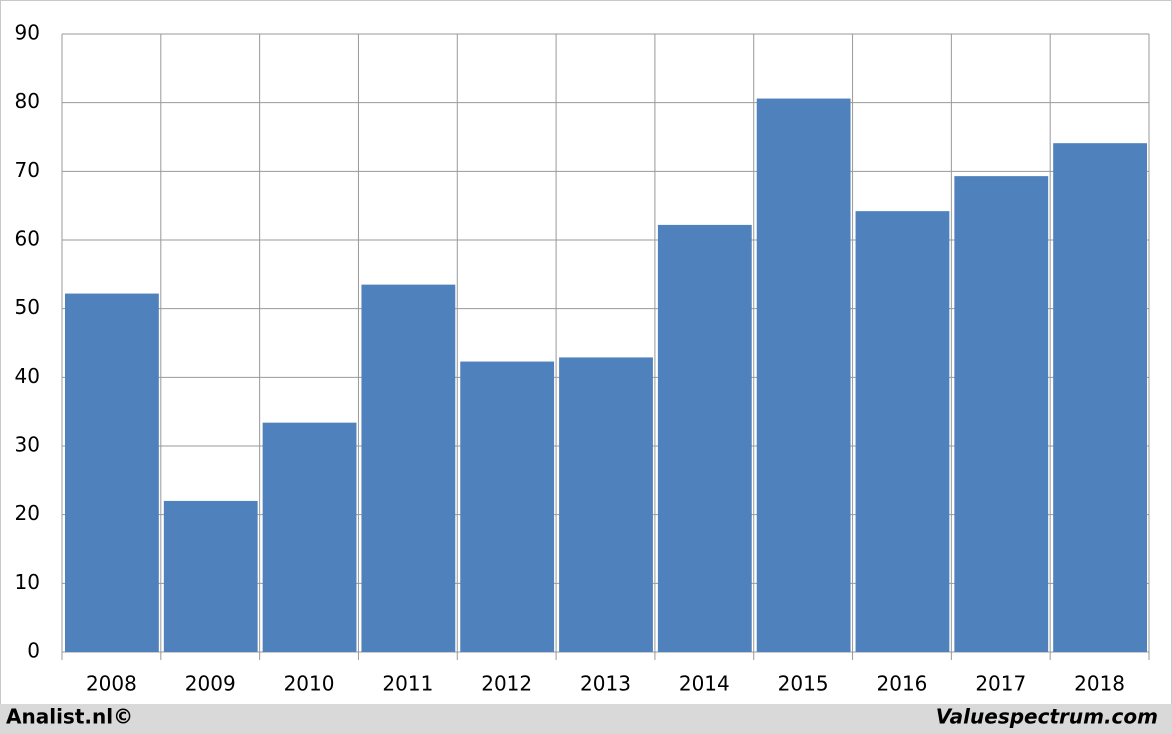  Describe the element at coordinates (69, 717) in the screenshot. I see `credit-left: Analist.nl©` at that location.